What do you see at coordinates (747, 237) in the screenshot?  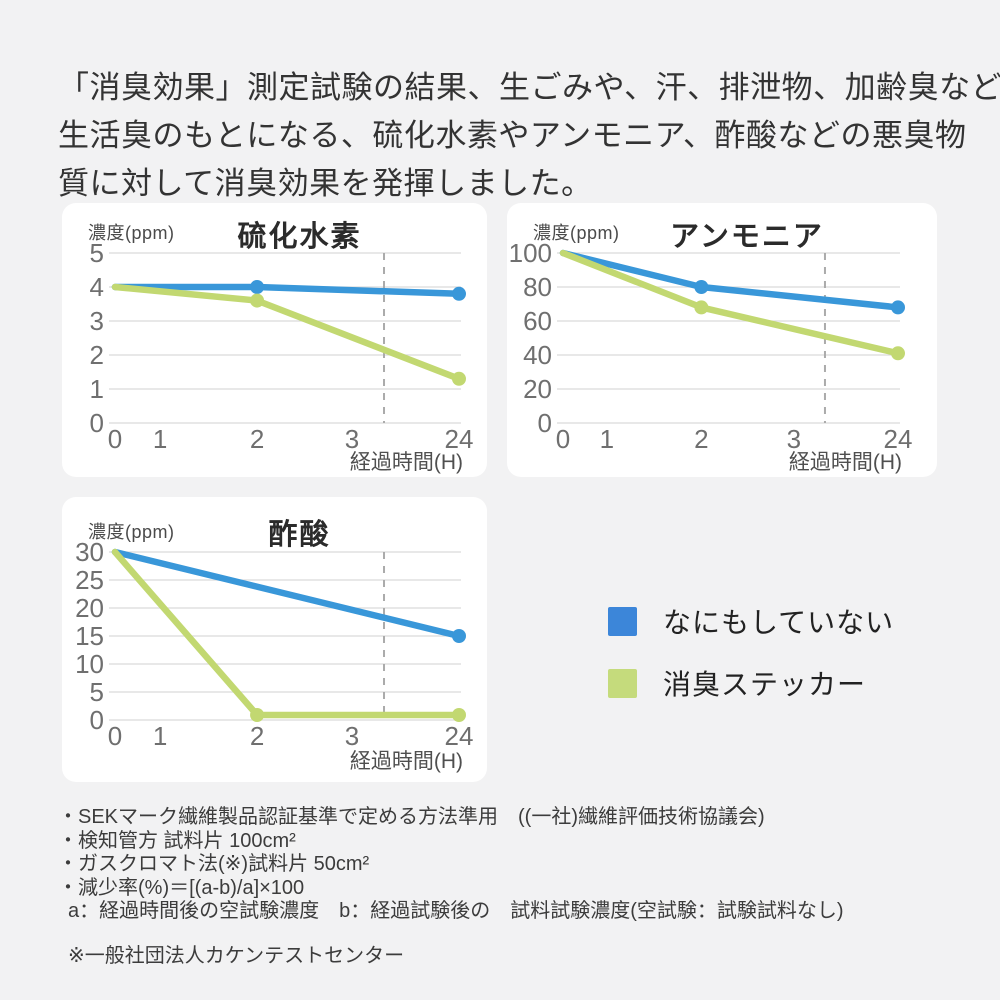 I see `chart-title-ammonia: アンモニア` at bounding box center [747, 237].